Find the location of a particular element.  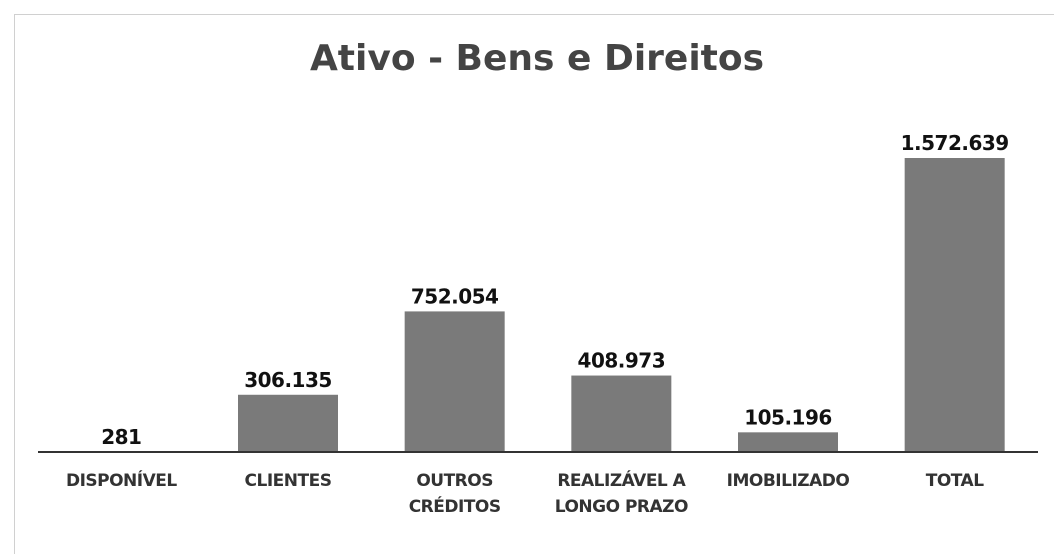

value-label: 408.973 is located at coordinates (622, 361).